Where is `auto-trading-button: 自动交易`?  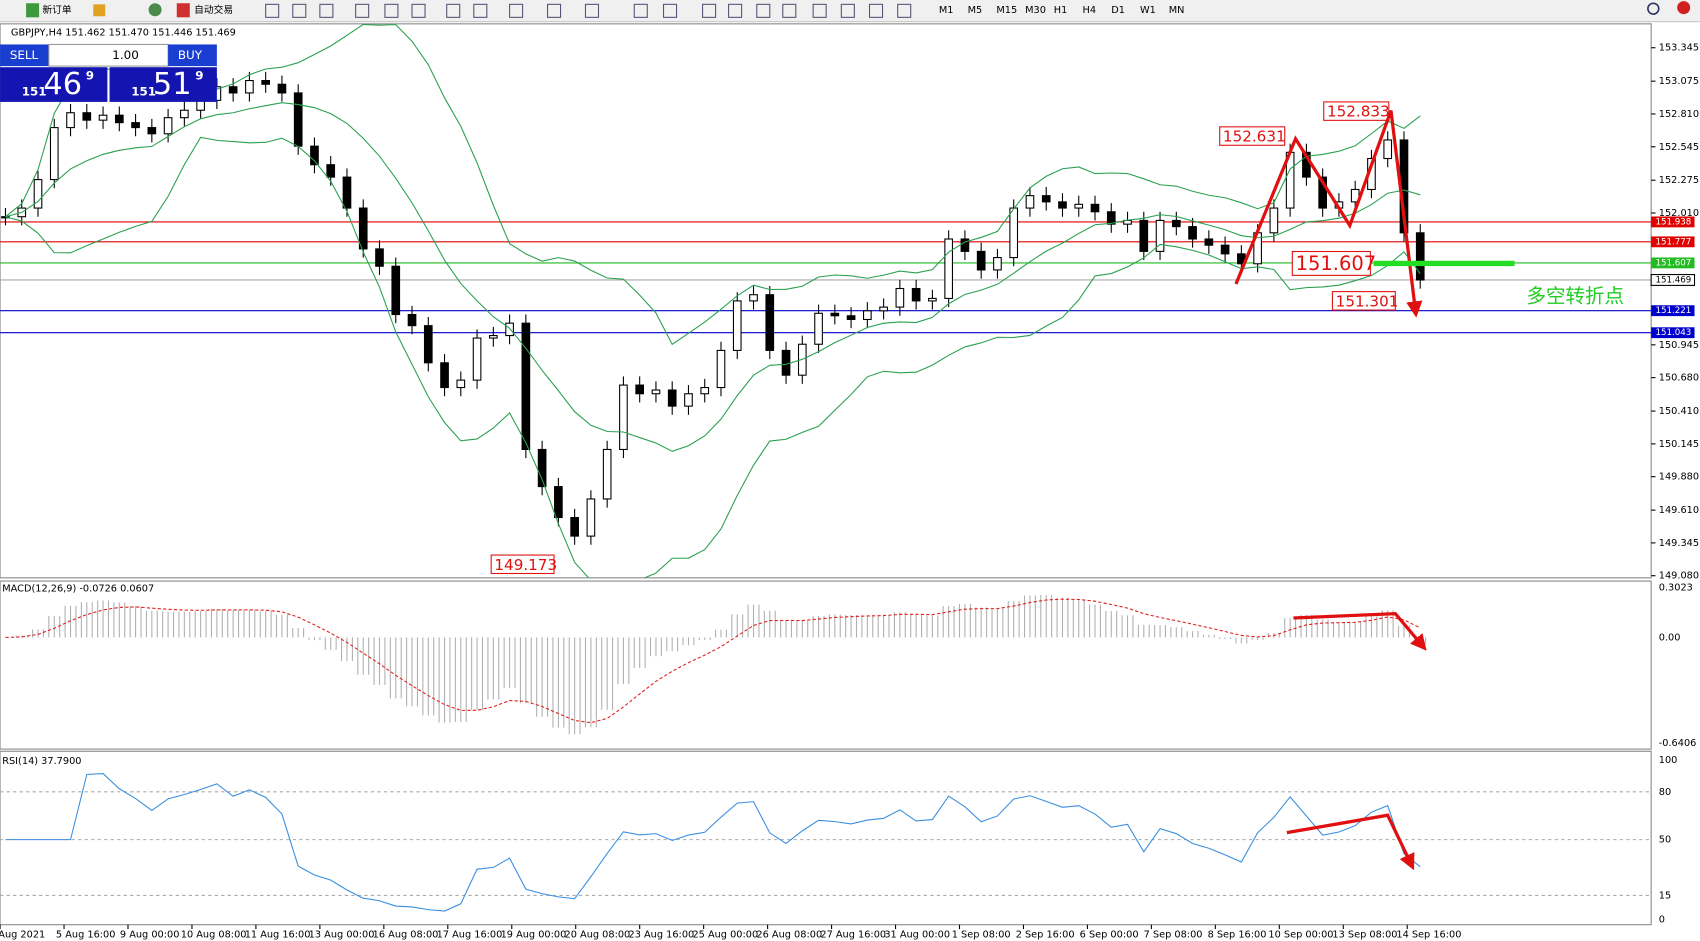
auto-trading-button: 自动交易 is located at coordinates (213, 9).